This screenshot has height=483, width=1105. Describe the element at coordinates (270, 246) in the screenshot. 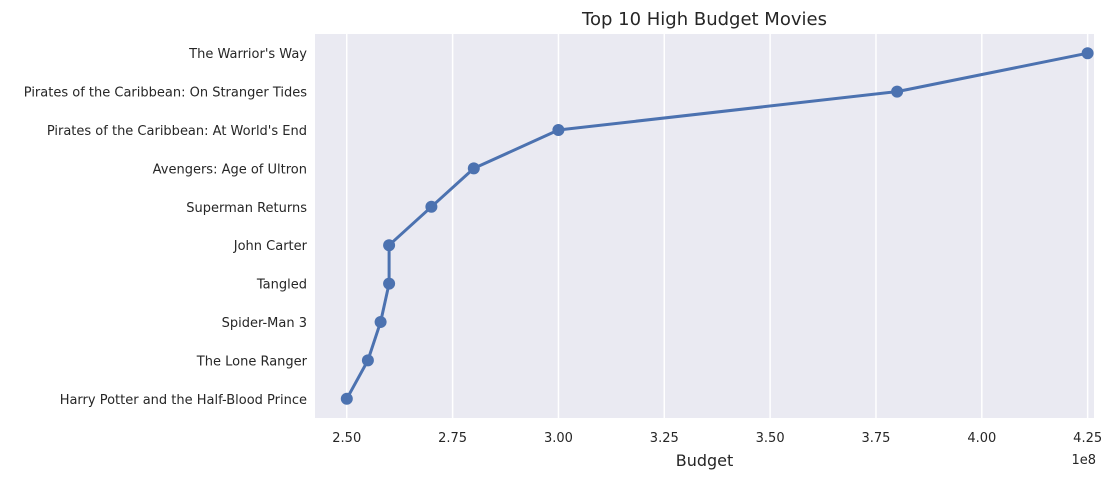

I see `y-tick-label: John Carter` at that location.